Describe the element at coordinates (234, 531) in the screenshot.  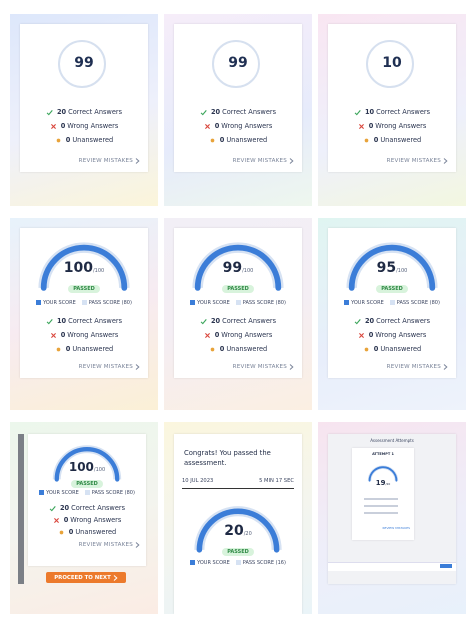
I see `score-value: 20` at that location.